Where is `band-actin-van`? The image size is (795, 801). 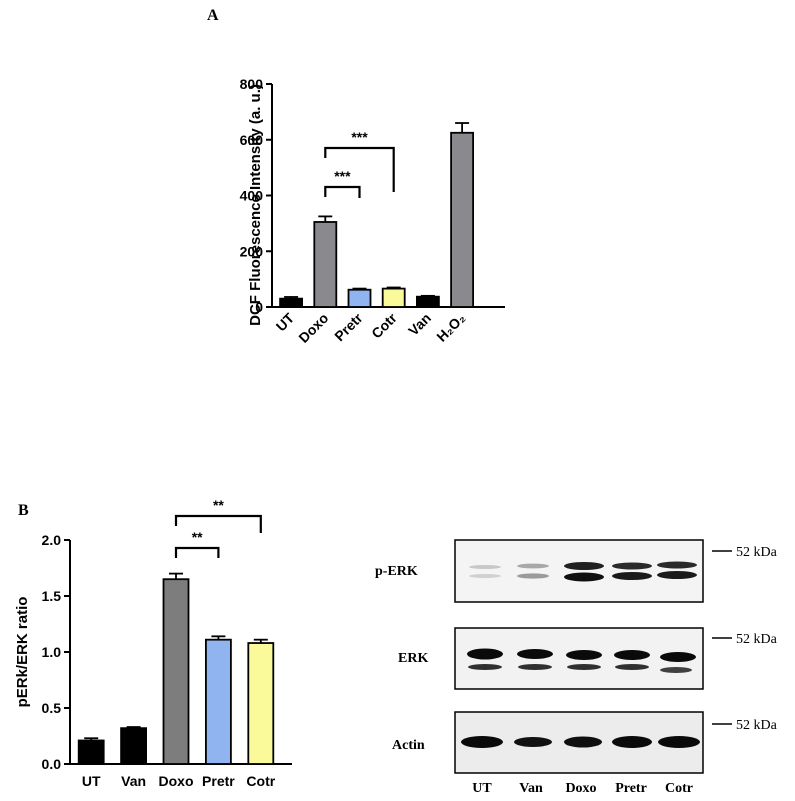 band-actin-van is located at coordinates (533, 742).